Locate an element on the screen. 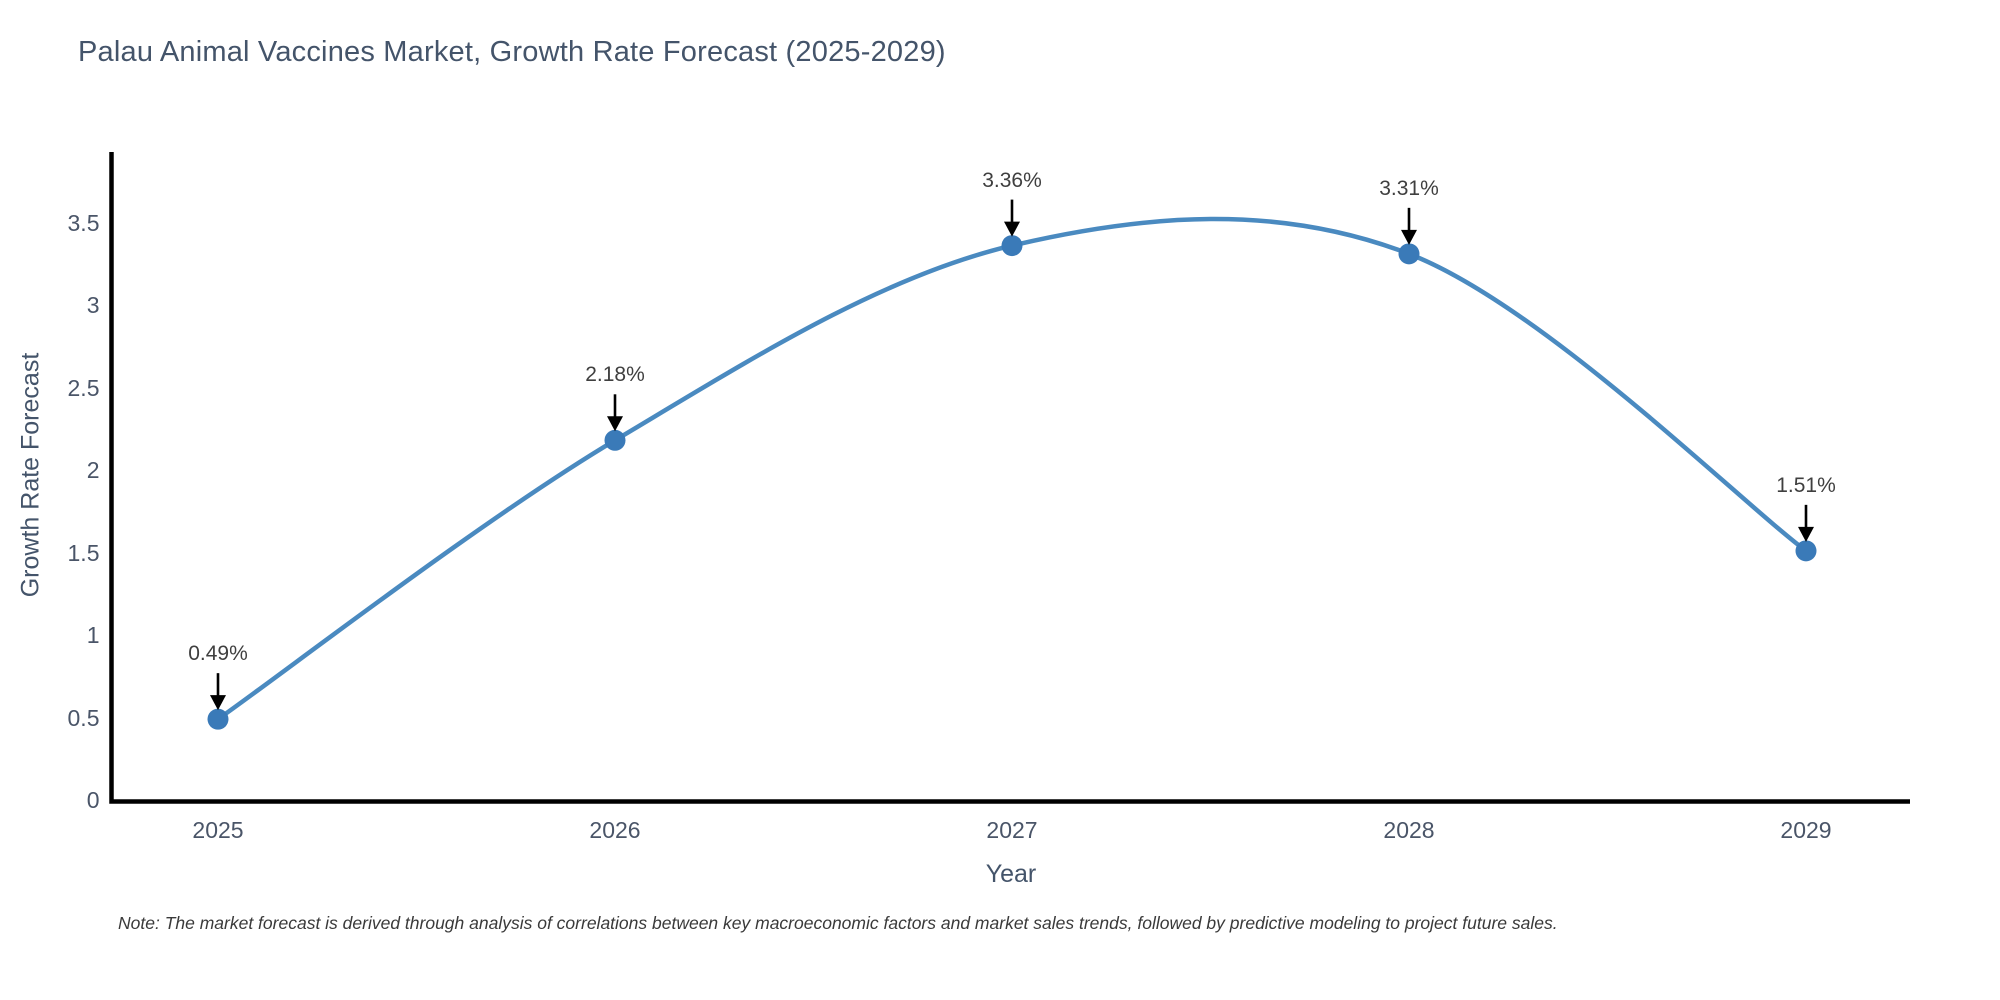  y-tick-label: 3.5 is located at coordinates (83, 222).